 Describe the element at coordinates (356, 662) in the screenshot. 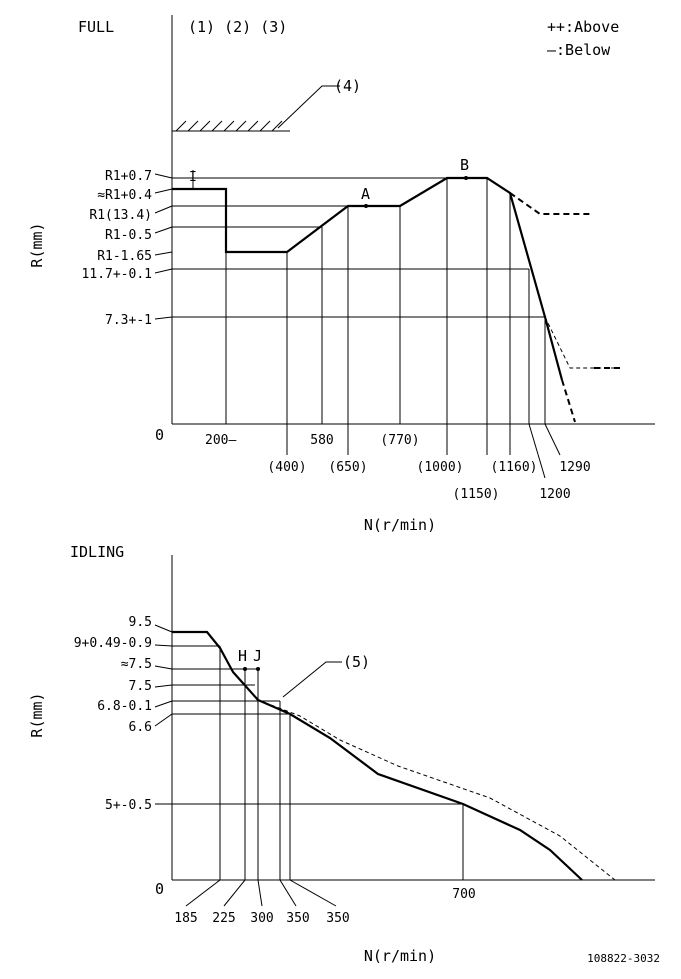

I see `callout-5: (5)` at that location.